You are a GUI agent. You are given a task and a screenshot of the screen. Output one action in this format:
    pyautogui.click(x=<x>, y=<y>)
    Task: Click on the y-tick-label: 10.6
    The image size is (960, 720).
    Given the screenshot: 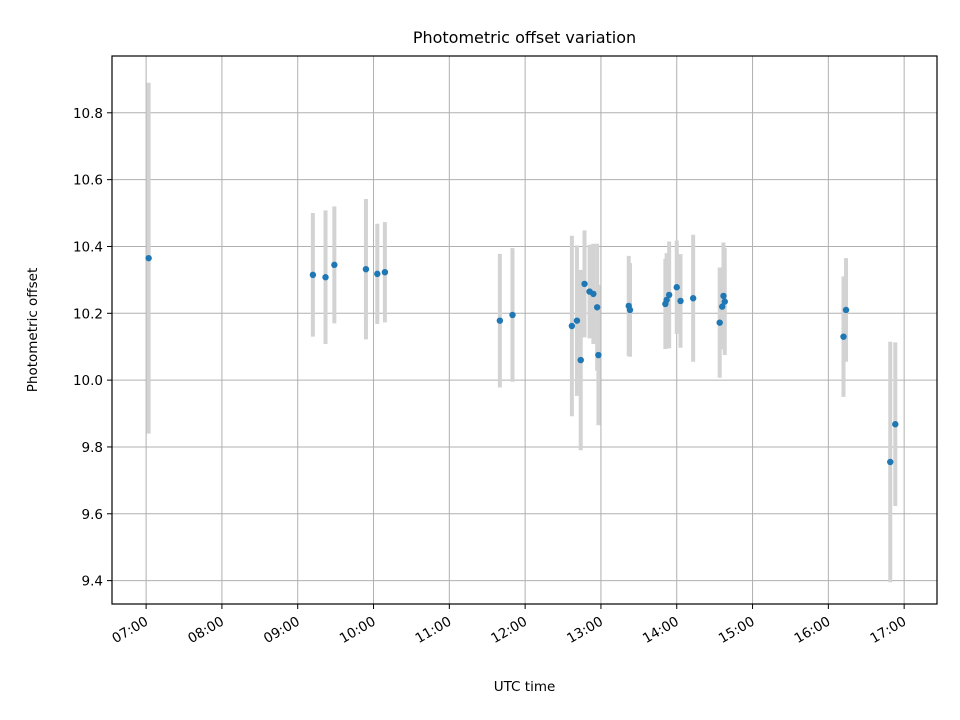 What is the action you would take?
    pyautogui.click(x=88, y=181)
    